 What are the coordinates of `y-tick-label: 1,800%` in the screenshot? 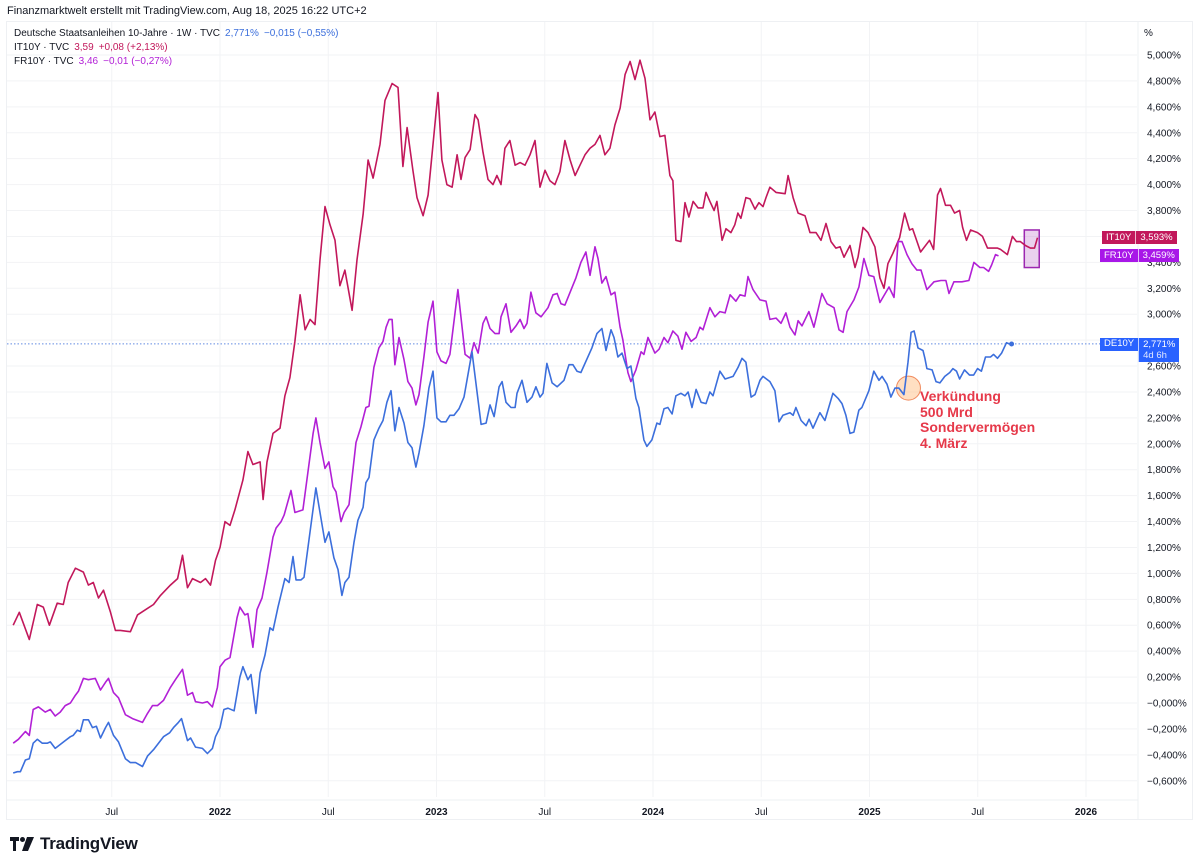 It's located at (1164, 470).